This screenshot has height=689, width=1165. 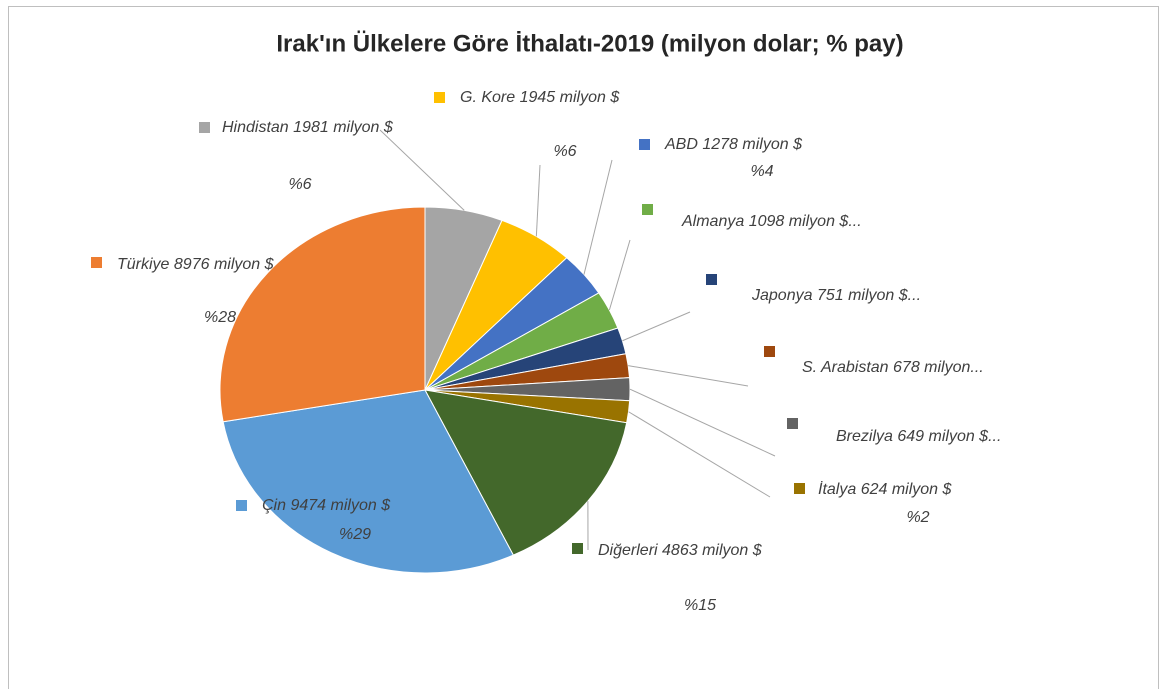 I want to click on data-label: G. Kore 1945 milyon $, so click(x=540, y=97).